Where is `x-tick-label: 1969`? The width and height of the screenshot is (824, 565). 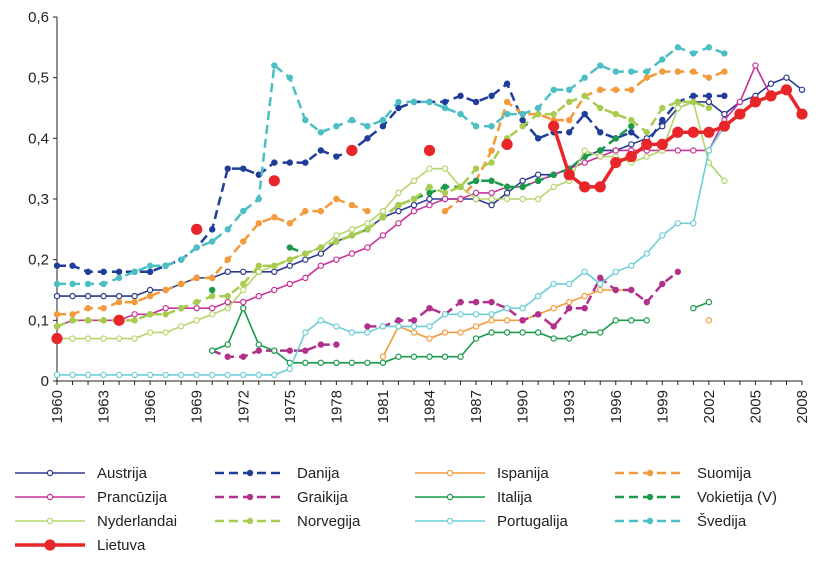
x-tick-label: 1969 is located at coordinates (197, 406).